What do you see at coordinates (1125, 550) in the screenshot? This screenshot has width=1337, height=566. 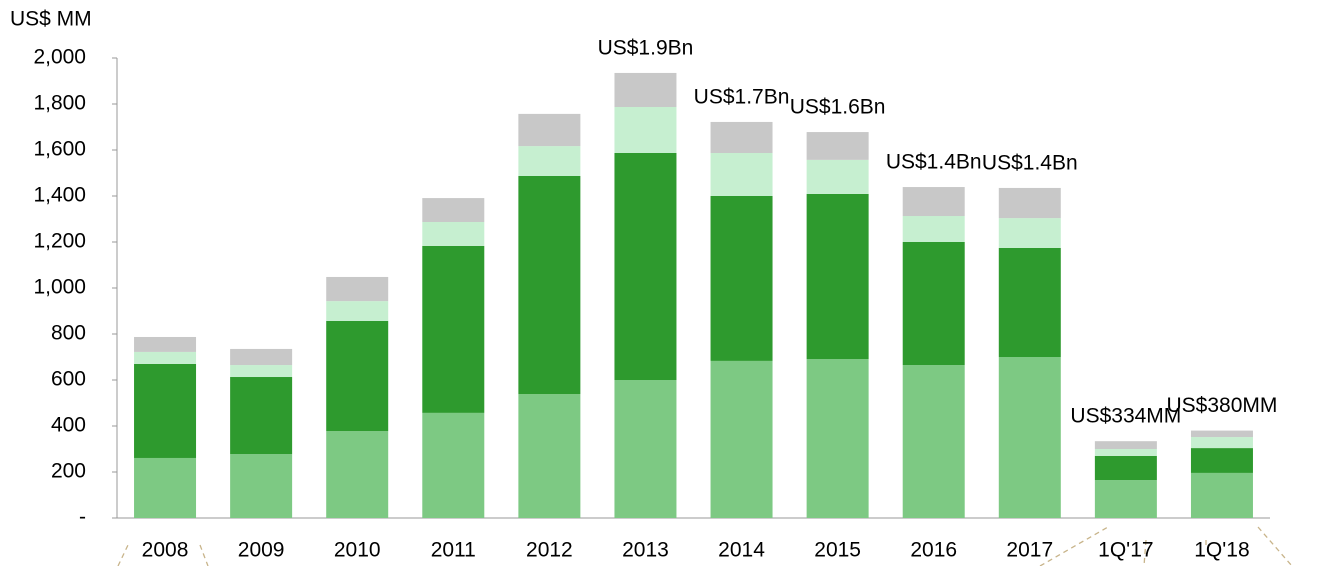 I see `x-tick-label: 1Q'17` at bounding box center [1125, 550].